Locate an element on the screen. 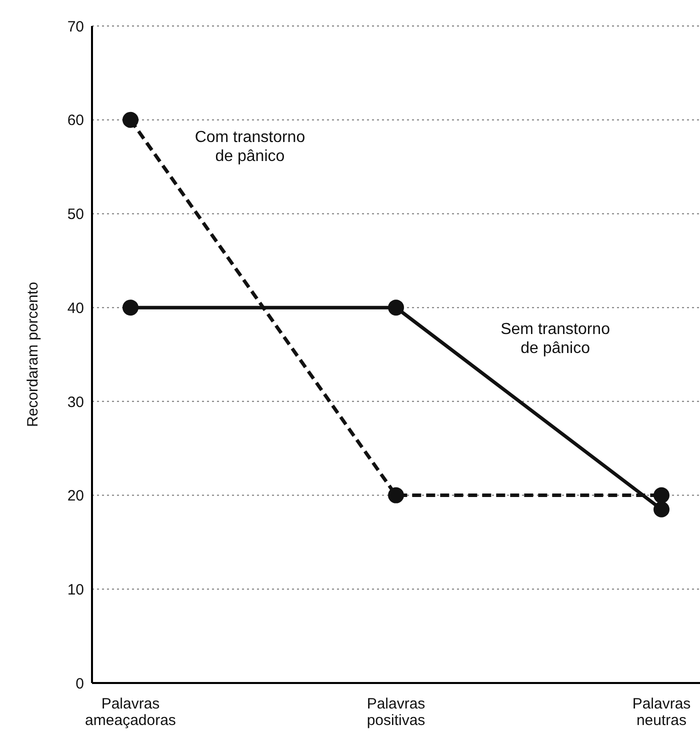 The height and width of the screenshot is (749, 700). y-tick-label: 0 is located at coordinates (80, 683).